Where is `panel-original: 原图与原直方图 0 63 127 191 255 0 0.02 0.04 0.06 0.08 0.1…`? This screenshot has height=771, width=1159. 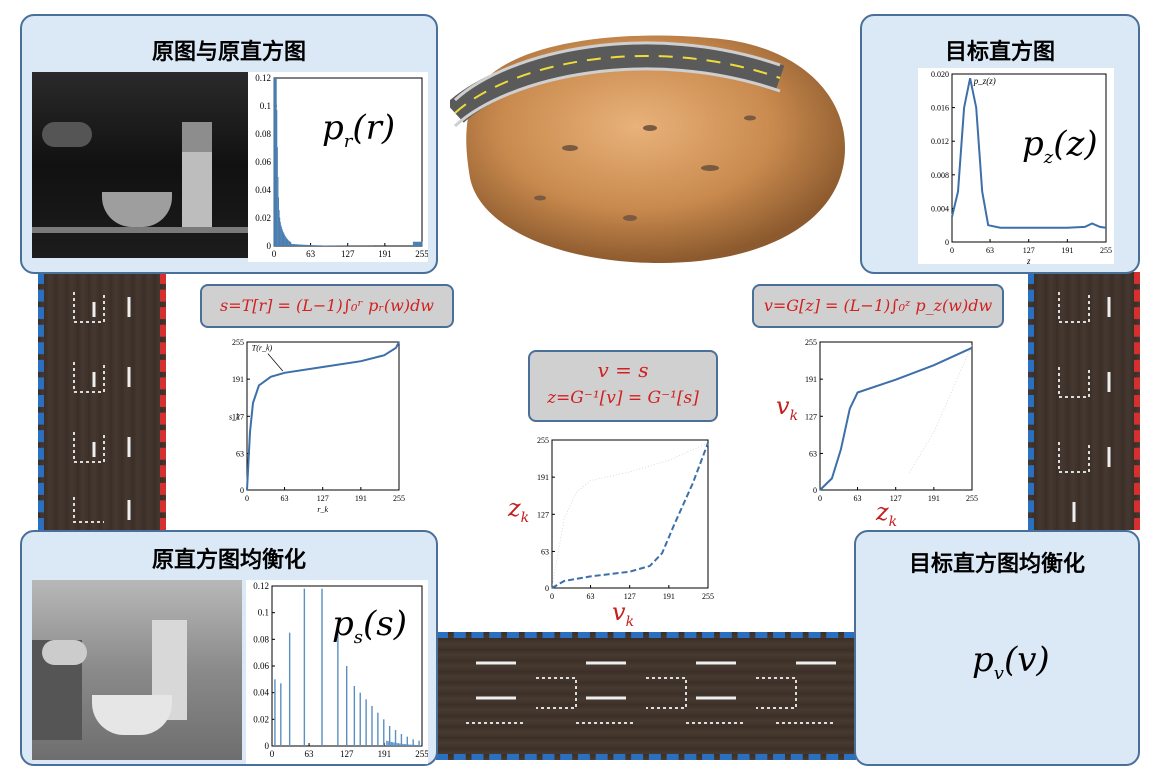
panel-original: 原图与原直方图 0 63 127 191 255 0 0.02 0.04 0.06 0.08 0.1… is located at coordinates (229, 144).